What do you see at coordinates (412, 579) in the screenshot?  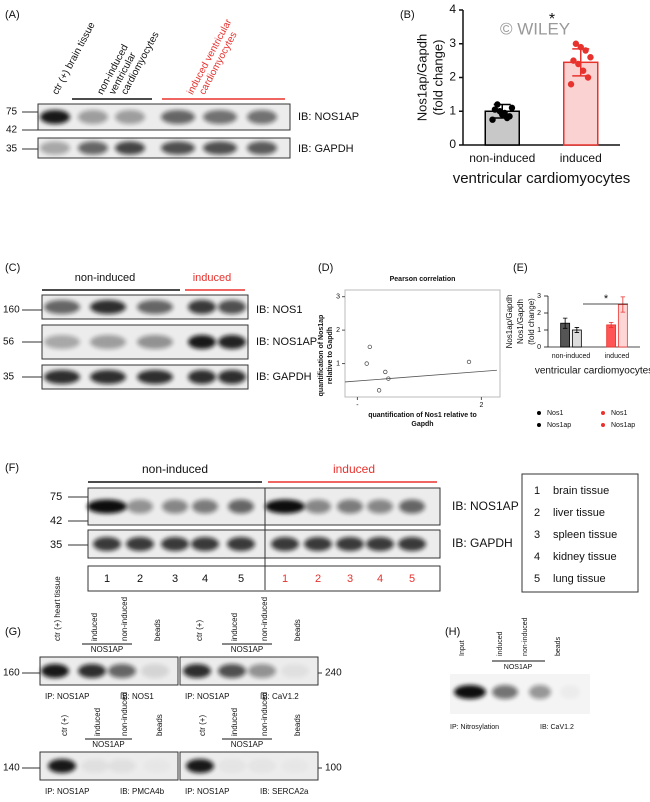 I see `lane-number: 5` at bounding box center [412, 579].